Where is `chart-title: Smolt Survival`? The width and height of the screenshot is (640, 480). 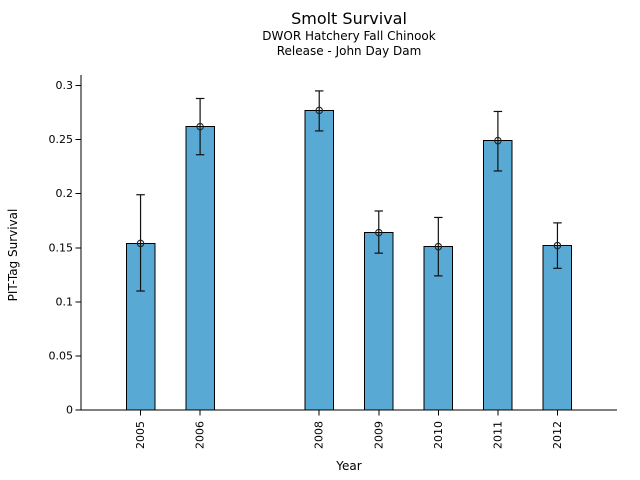 chart-title: Smolt Survival is located at coordinates (349, 18).